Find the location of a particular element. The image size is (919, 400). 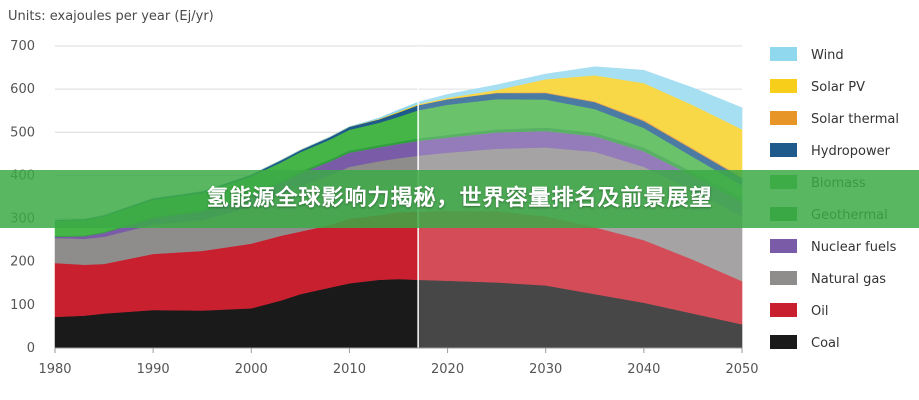

legend-label: Coal is located at coordinates (825, 343).